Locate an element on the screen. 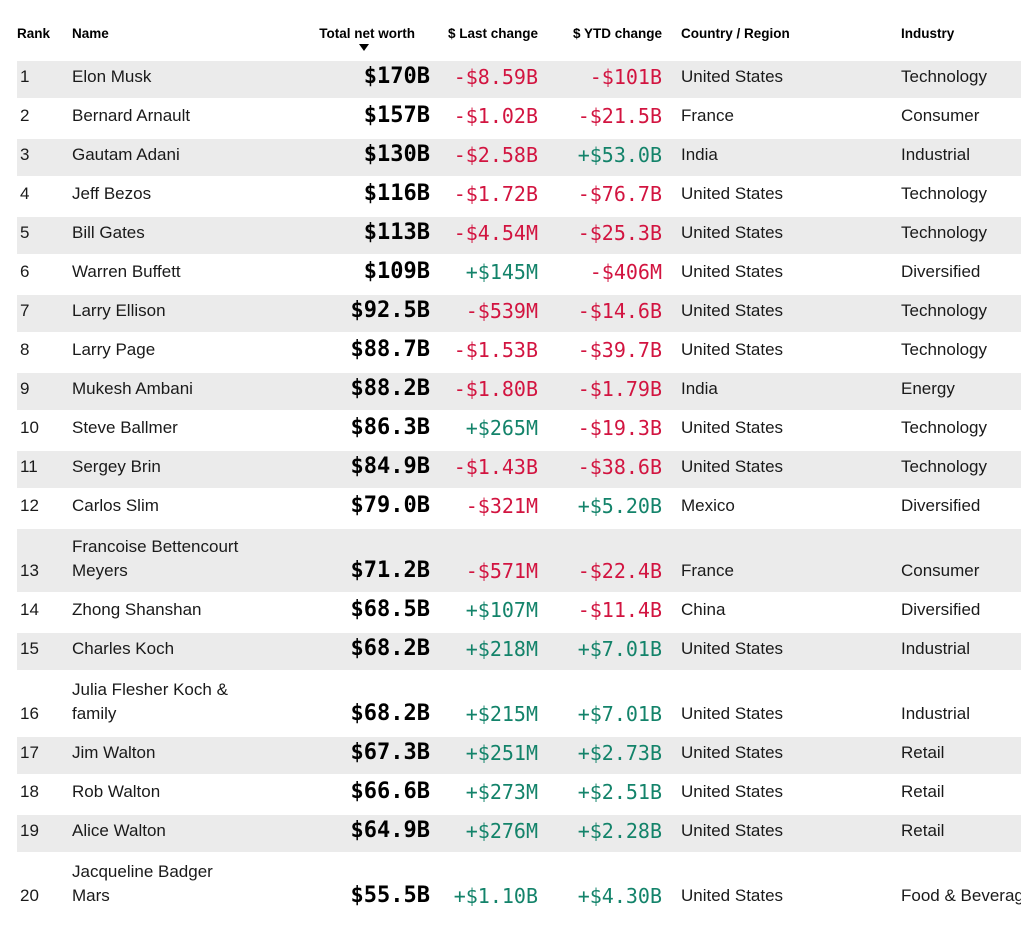 This screenshot has height=948, width=1021. column-header-name: Name is located at coordinates (90, 33).